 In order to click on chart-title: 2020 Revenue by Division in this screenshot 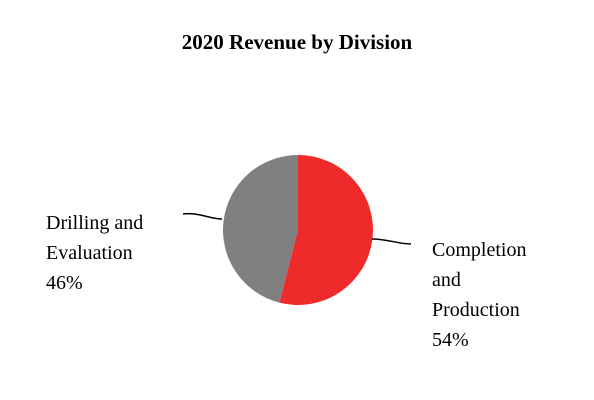, I will do `click(297, 42)`.